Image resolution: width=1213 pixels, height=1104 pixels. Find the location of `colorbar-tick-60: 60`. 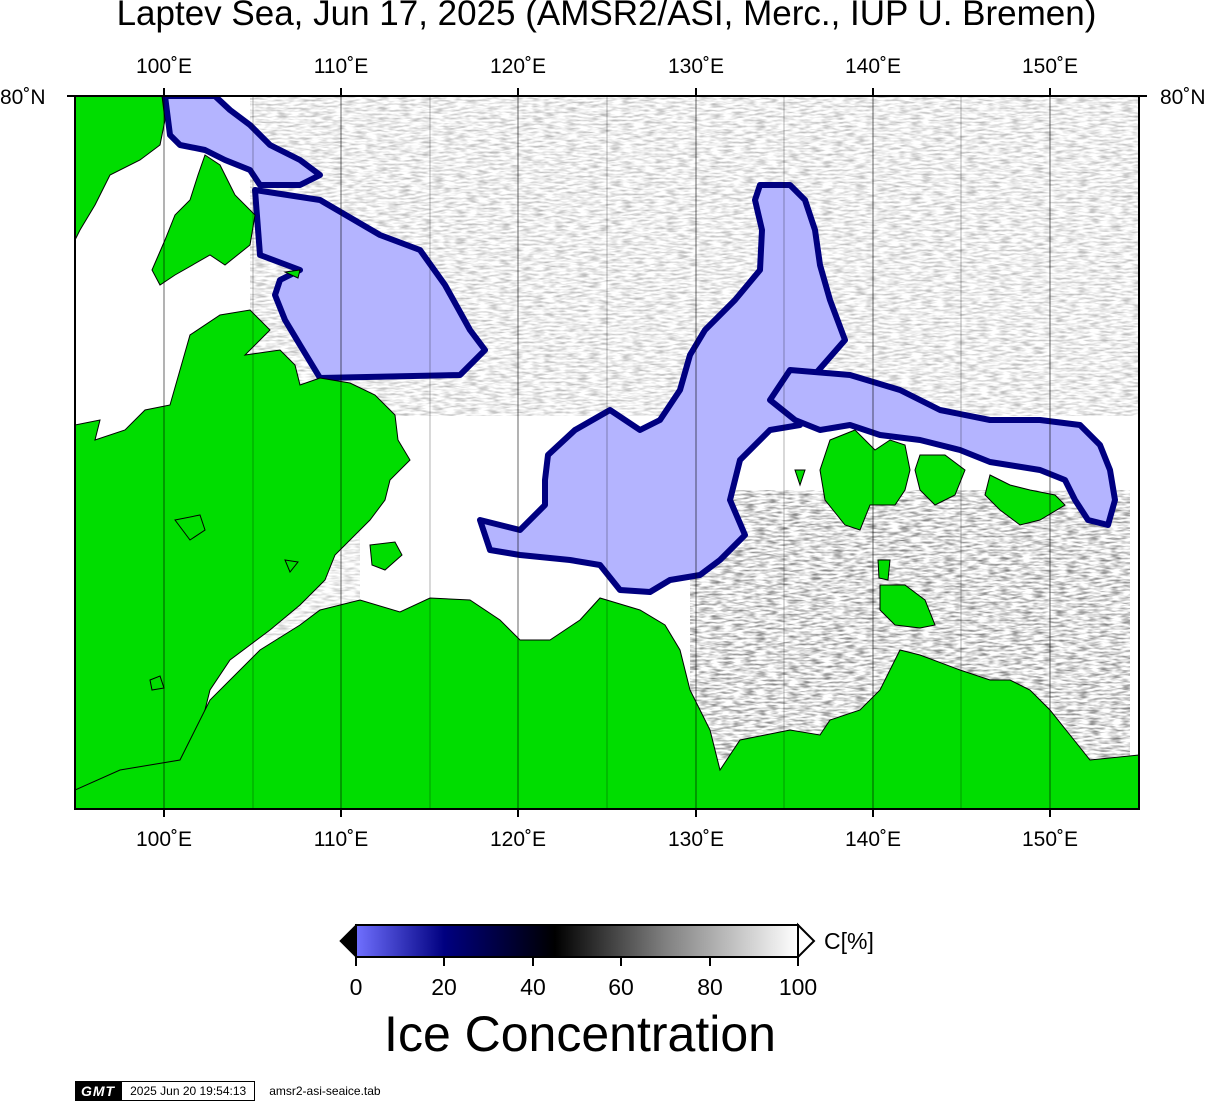

colorbar-tick-60: 60 is located at coordinates (621, 987).